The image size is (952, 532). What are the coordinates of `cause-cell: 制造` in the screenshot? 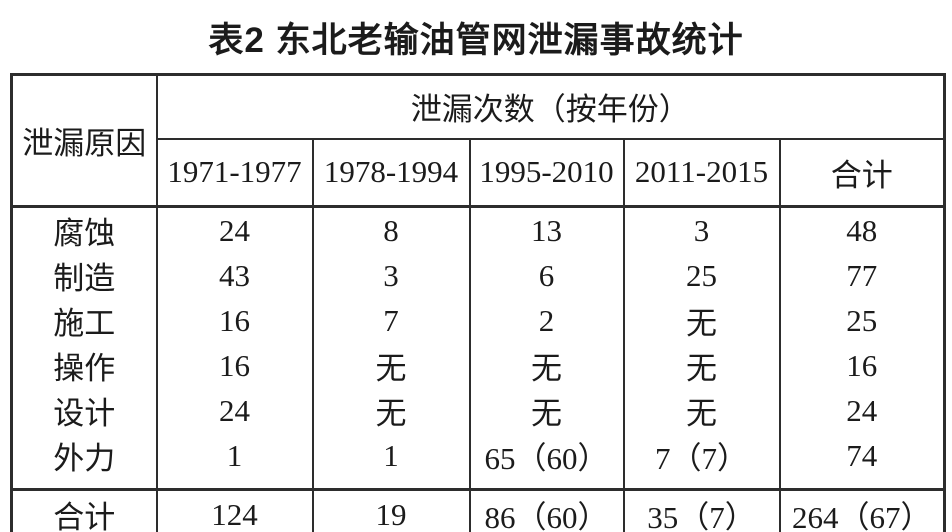 It's located at (84, 275).